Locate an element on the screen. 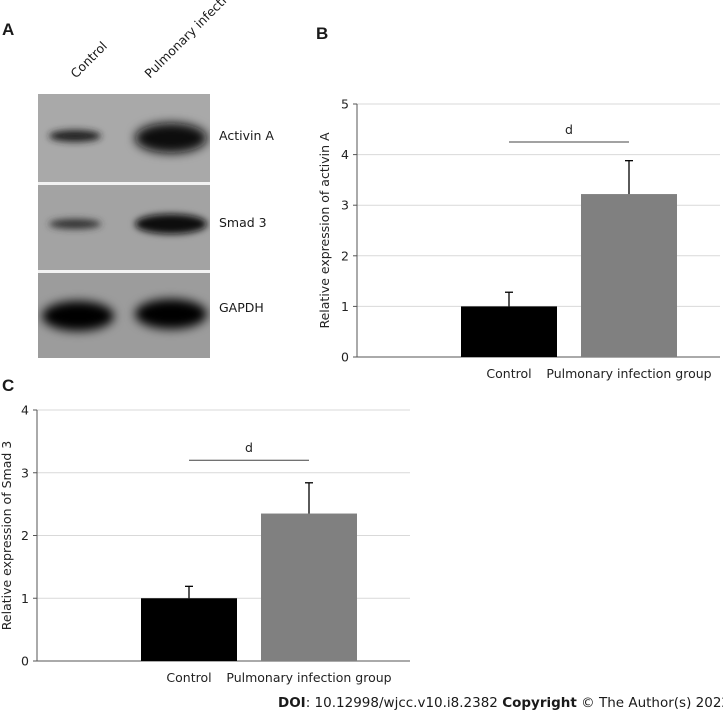  chart-c-bar-infection is located at coordinates (309, 587).